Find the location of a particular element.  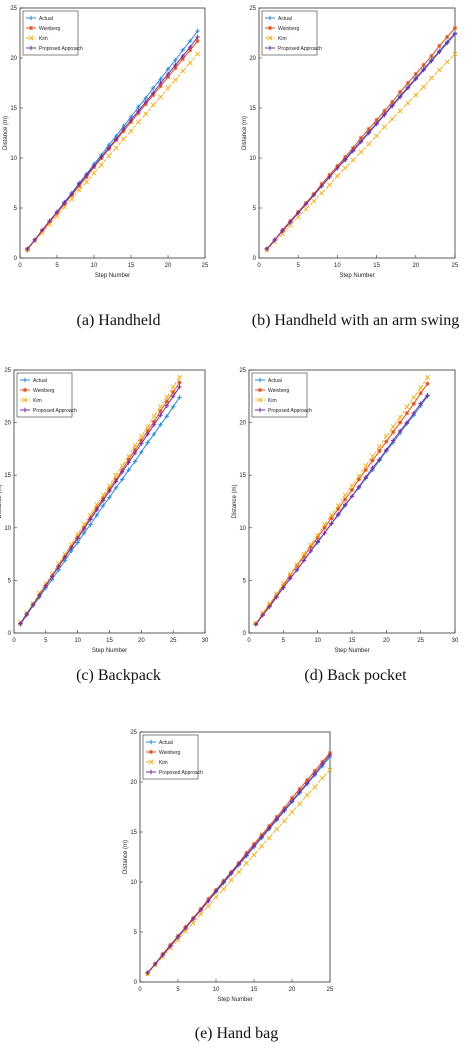

chart-caption: (a) Handheld is located at coordinates (118, 320).